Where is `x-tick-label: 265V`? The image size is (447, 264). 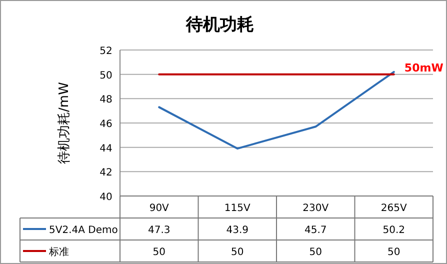 x-tick-label: 265V is located at coordinates (393, 208).